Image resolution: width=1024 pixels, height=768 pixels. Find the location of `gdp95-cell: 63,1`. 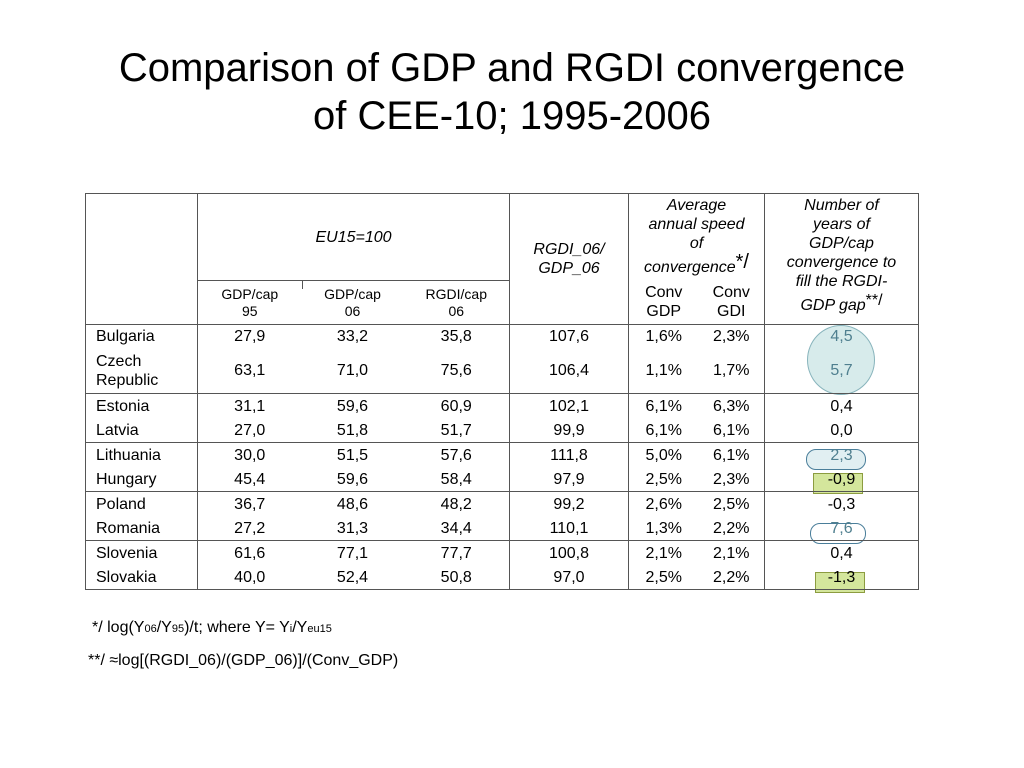

gdp95-cell: 63,1 is located at coordinates (250, 371).